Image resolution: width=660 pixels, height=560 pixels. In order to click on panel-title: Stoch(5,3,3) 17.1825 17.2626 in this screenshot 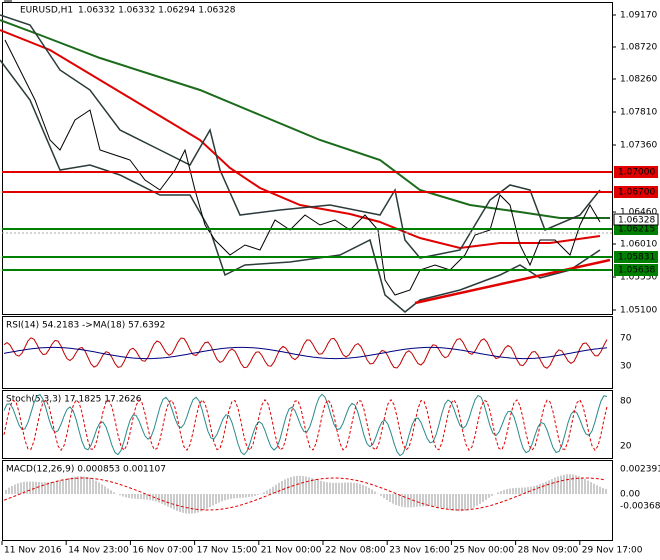, I will do `click(74, 400)`.